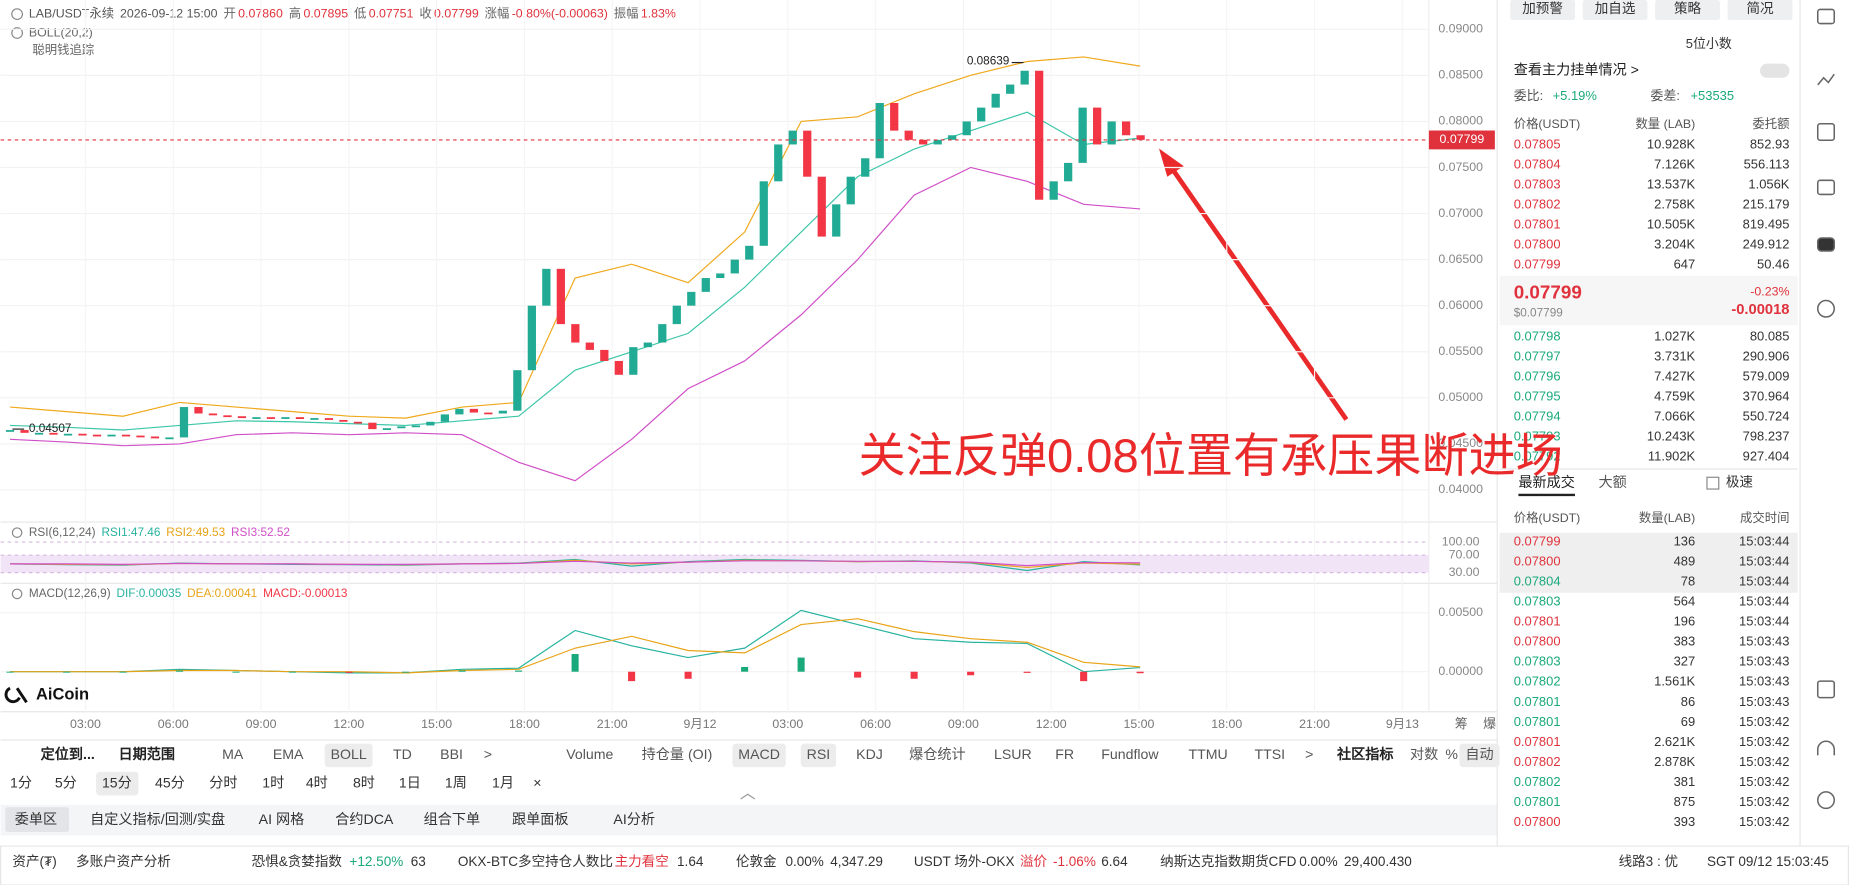 The image size is (1849, 885). I want to click on toolbar-item: TD, so click(402, 754).